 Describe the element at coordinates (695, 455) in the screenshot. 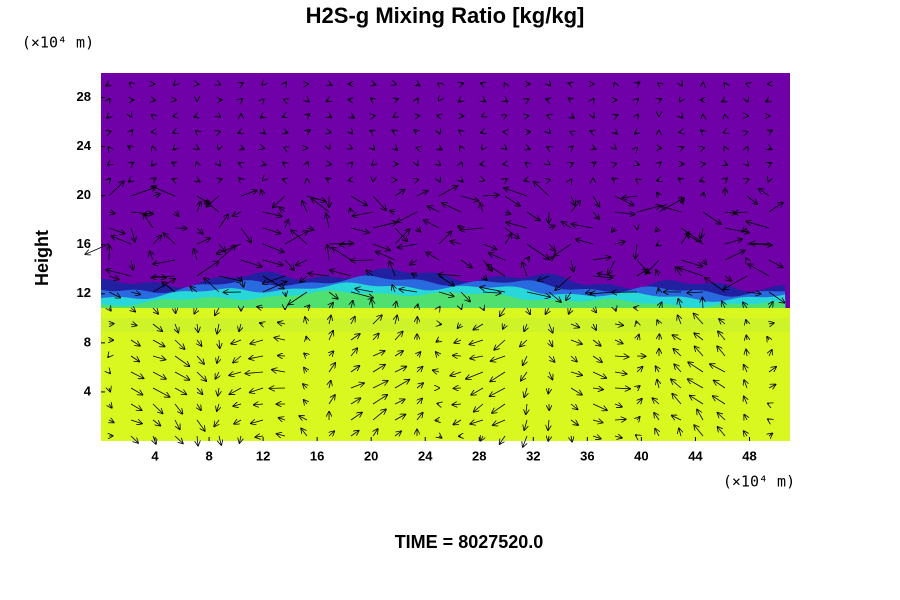

I see `x-tick-label: 44` at that location.